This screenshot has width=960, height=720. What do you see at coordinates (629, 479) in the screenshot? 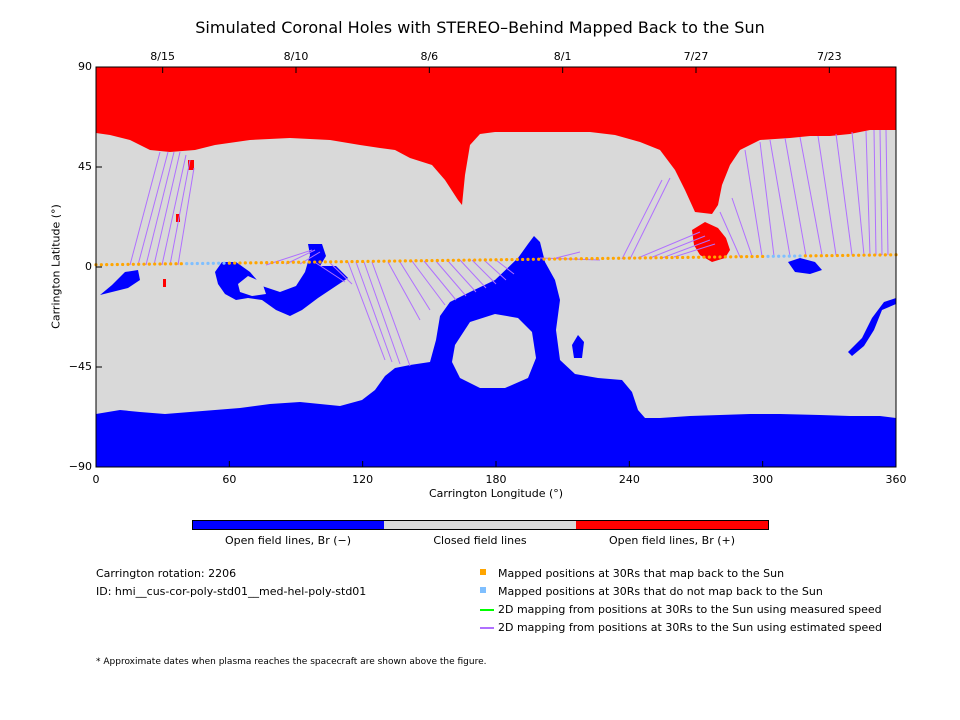
I see `x-tick-label: 240` at bounding box center [629, 479].